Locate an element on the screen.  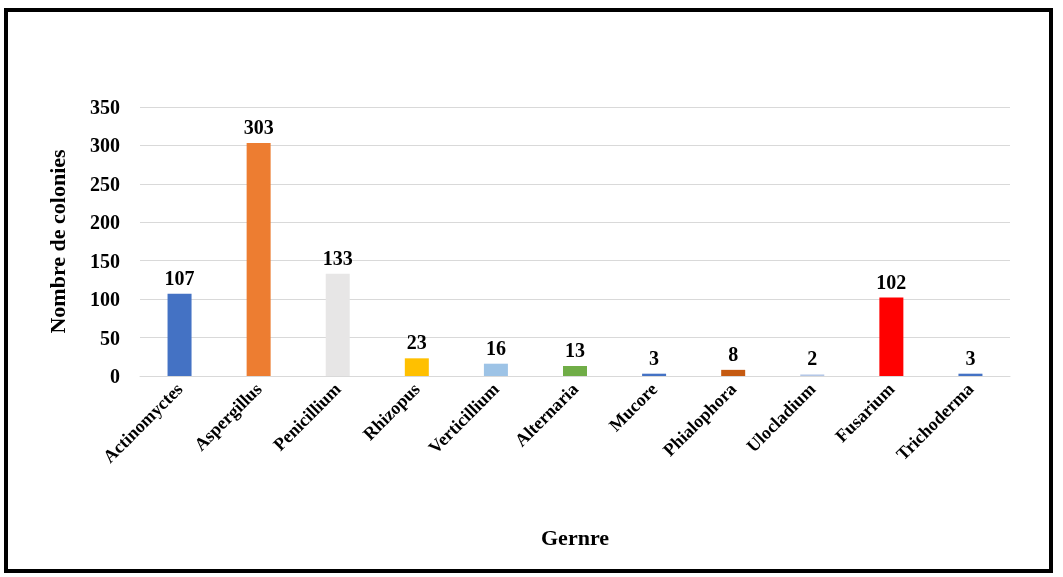
y-tick-label: 200 is located at coordinates (105, 222).